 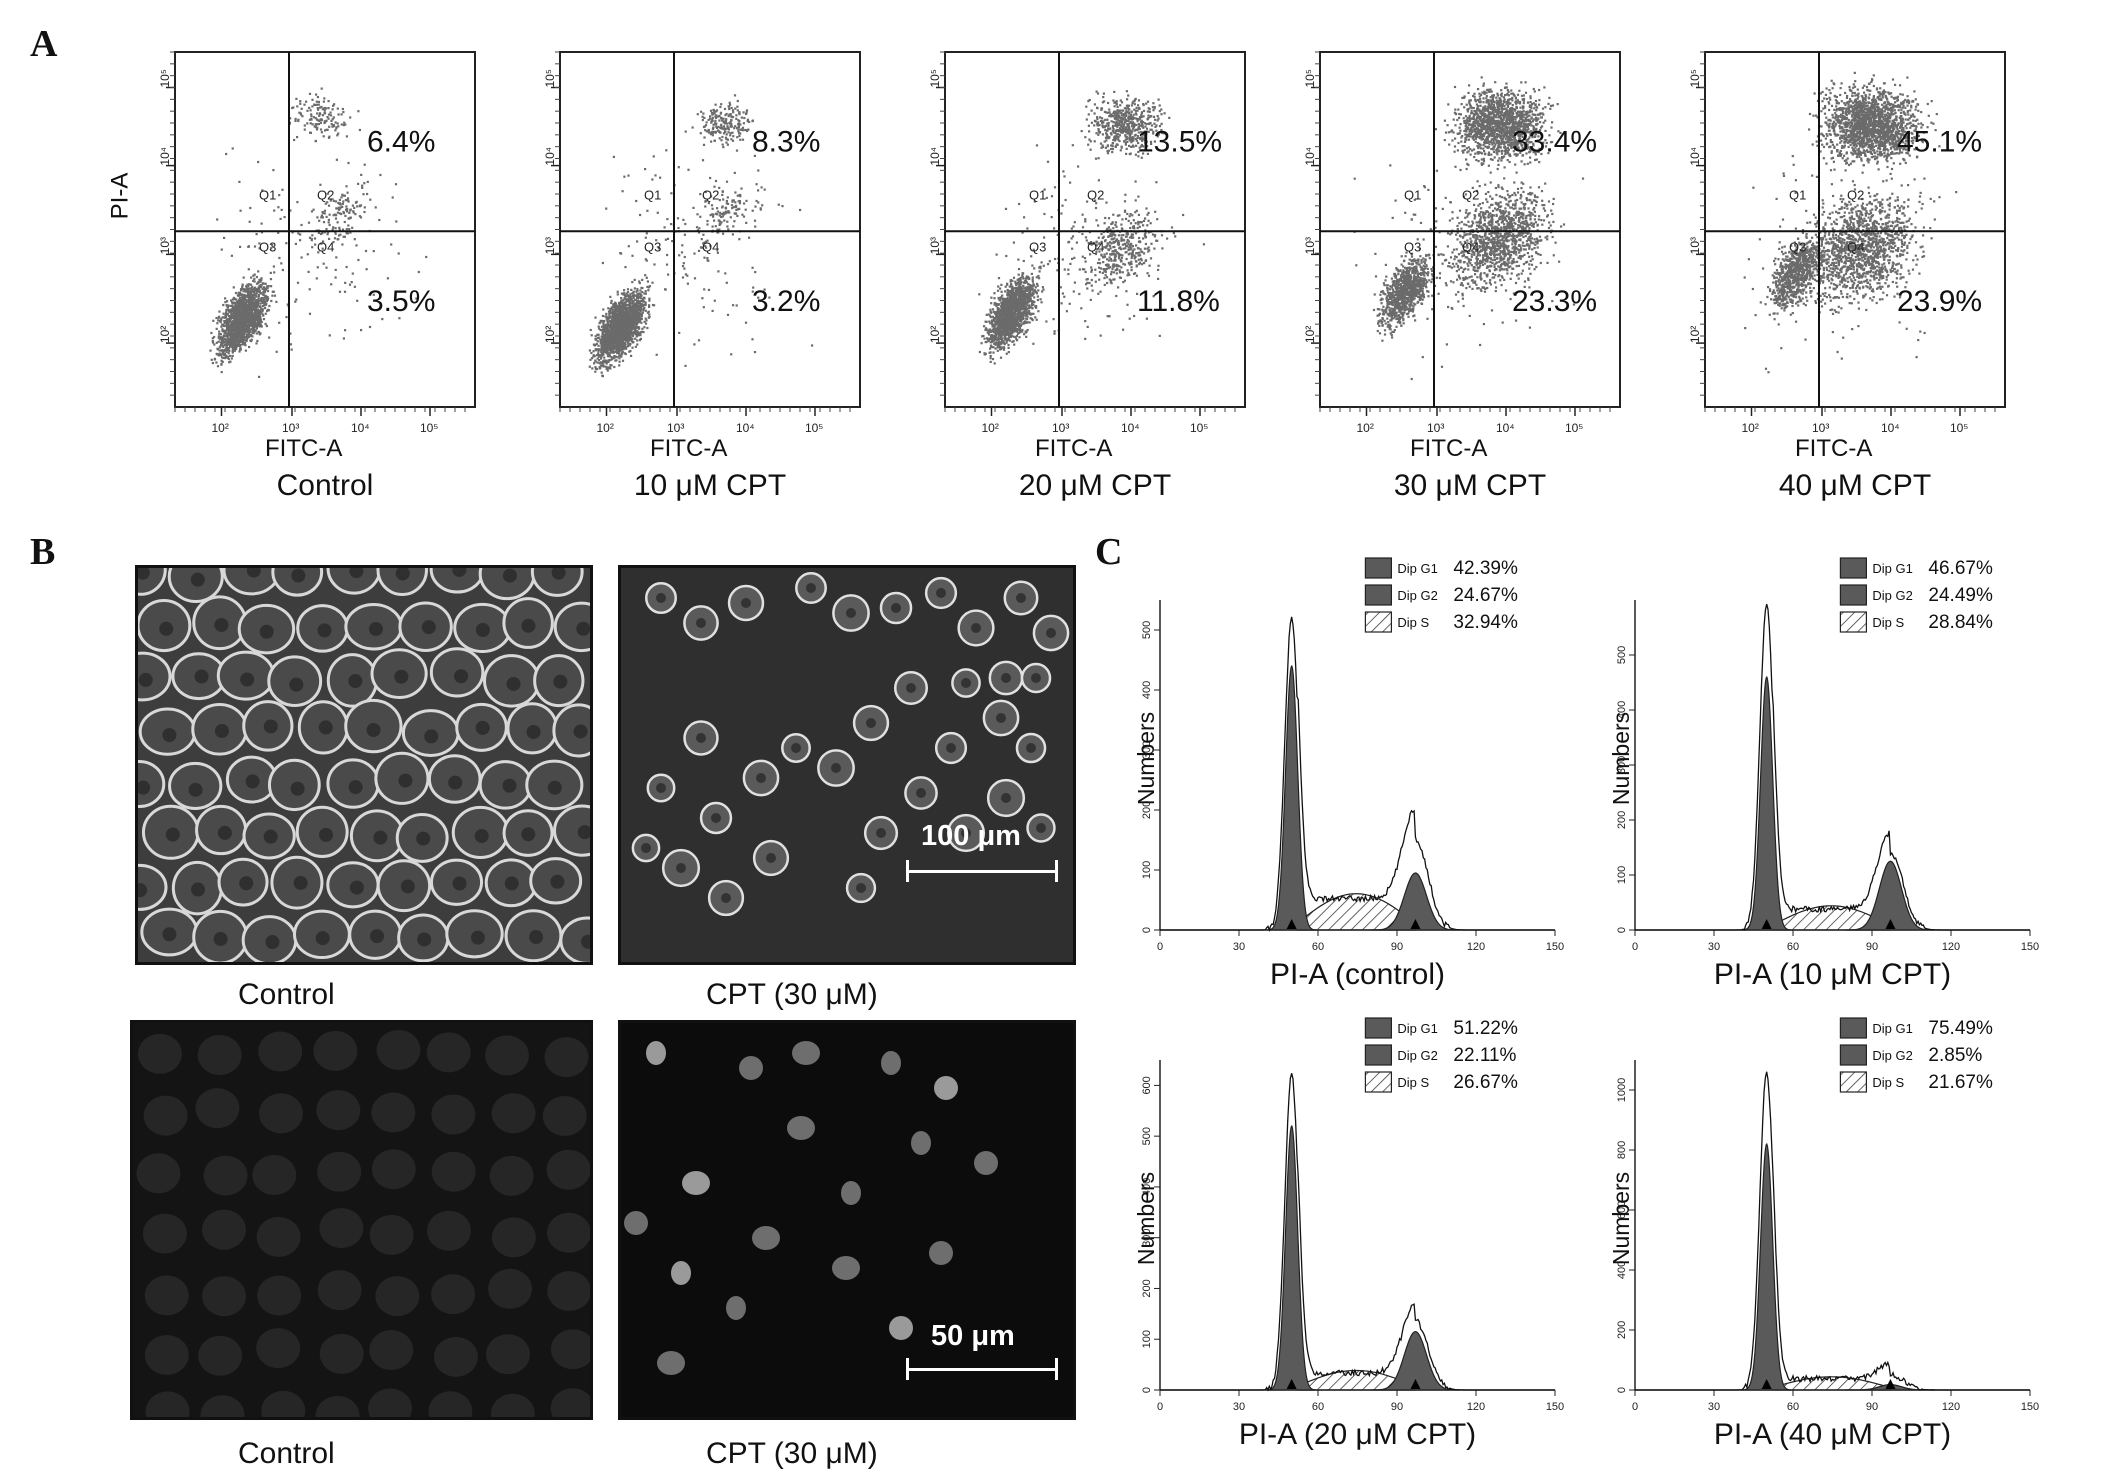 I want to click on y-tick-label: 200, so click(x=1147, y=1288).